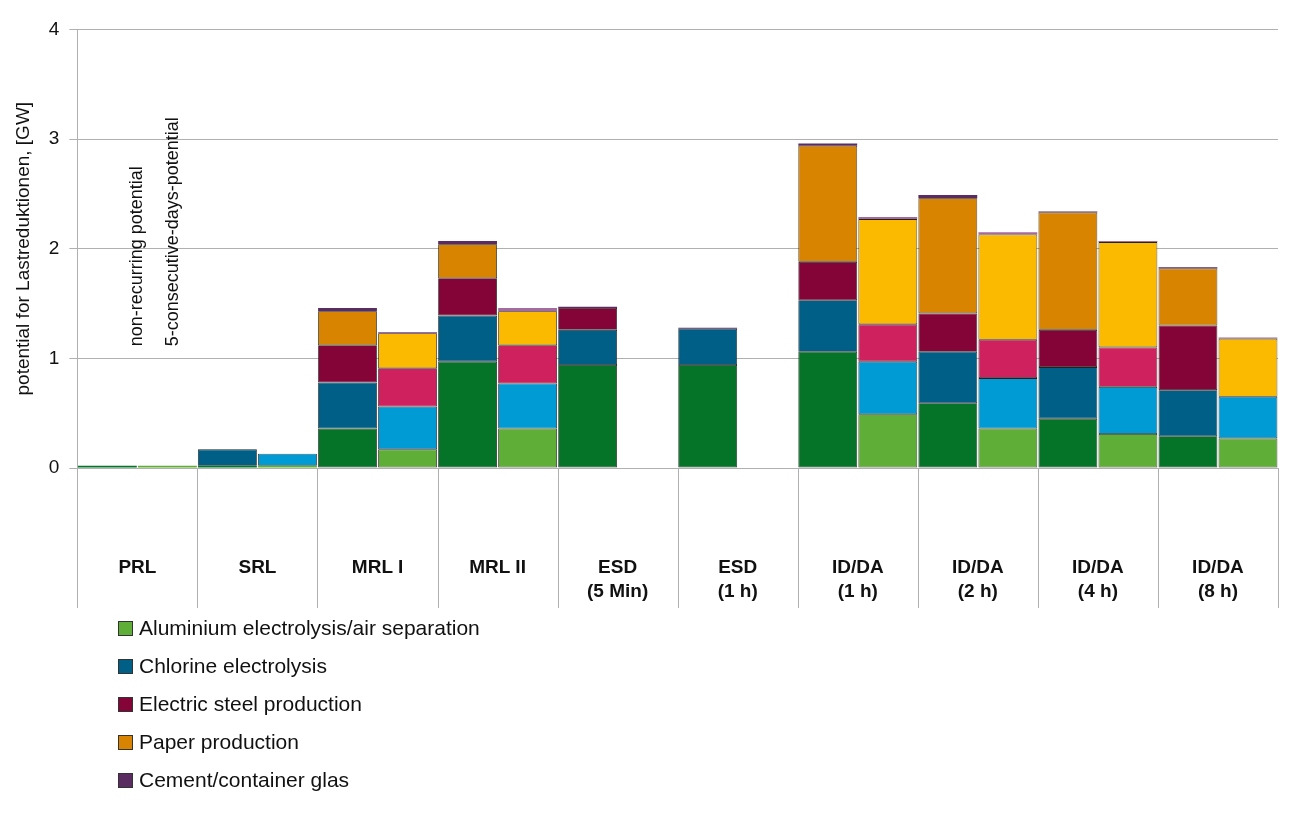 The image size is (1290, 832). Describe the element at coordinates (244, 780) in the screenshot. I see `legend-label: Cement/container glas` at that location.